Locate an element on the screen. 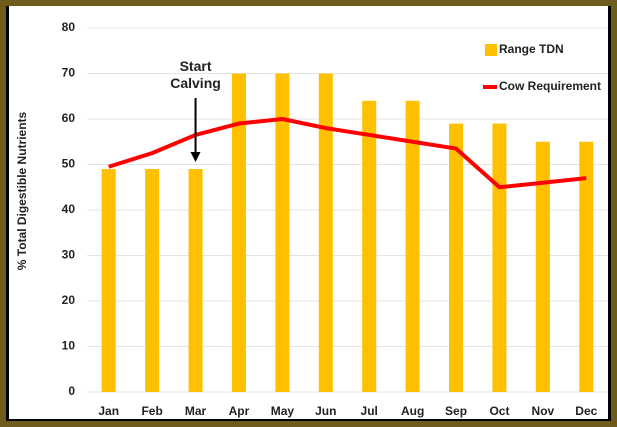 The image size is (617, 427). annotation-arrowhead is located at coordinates (195, 157).